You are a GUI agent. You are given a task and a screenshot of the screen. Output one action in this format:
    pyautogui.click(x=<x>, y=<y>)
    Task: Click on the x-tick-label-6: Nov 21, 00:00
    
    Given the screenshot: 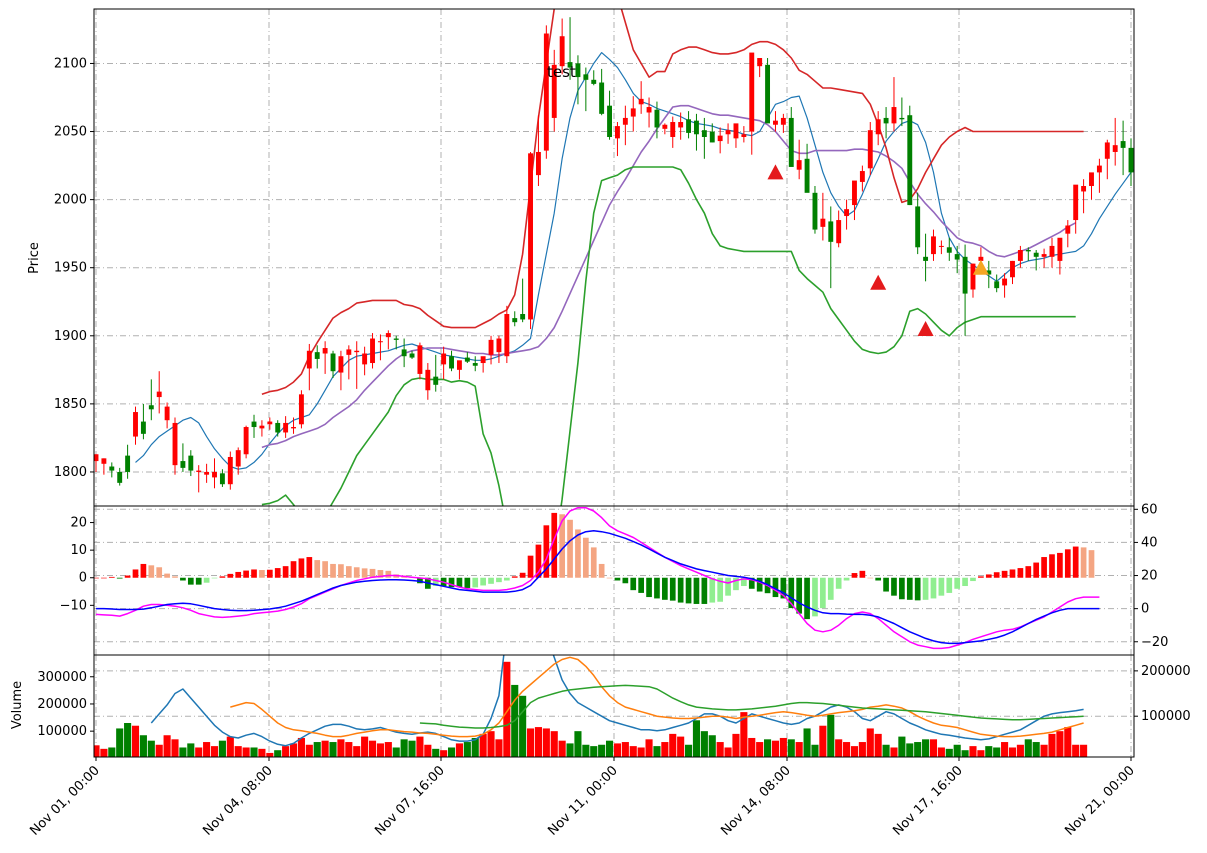 What is the action you would take?
    pyautogui.click(x=1100, y=801)
    